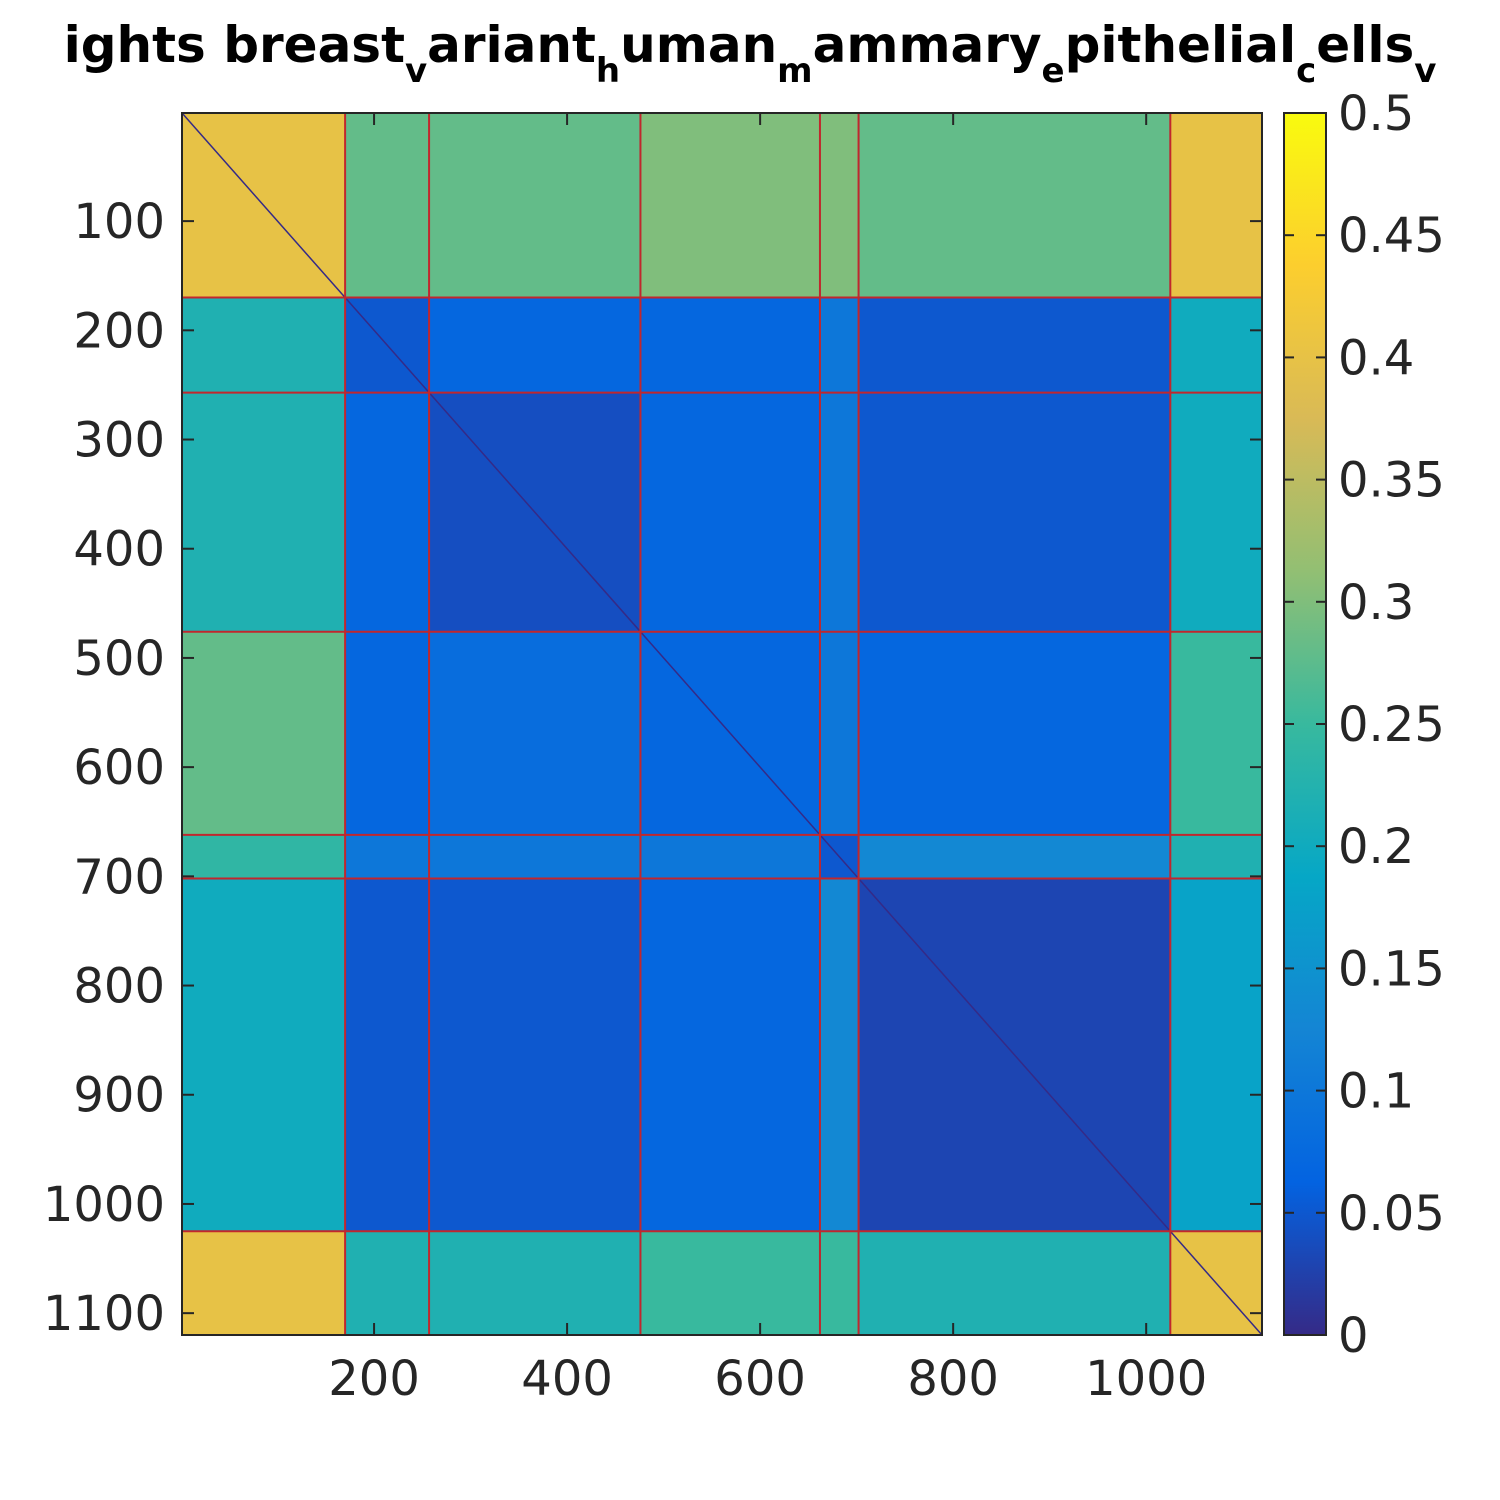 Image resolution: width=1500 pixels, height=1500 pixels. I want to click on y-tick-label: 1100, so click(104, 1314).